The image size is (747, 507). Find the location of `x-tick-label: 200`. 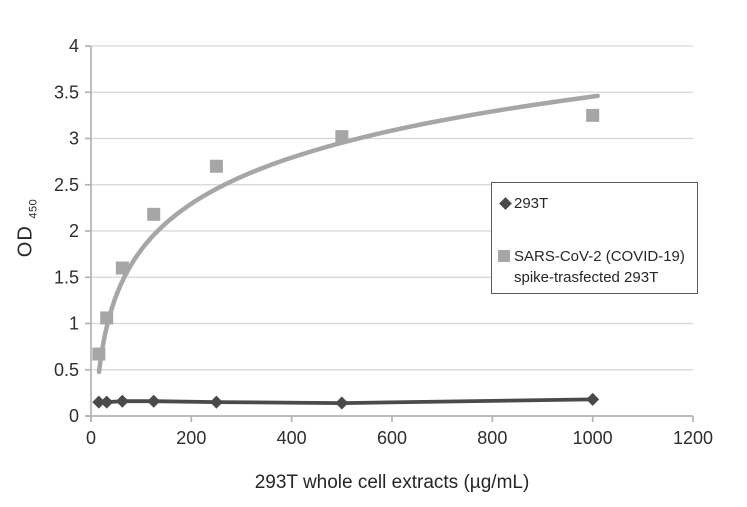

x-tick-label: 200 is located at coordinates (191, 438).